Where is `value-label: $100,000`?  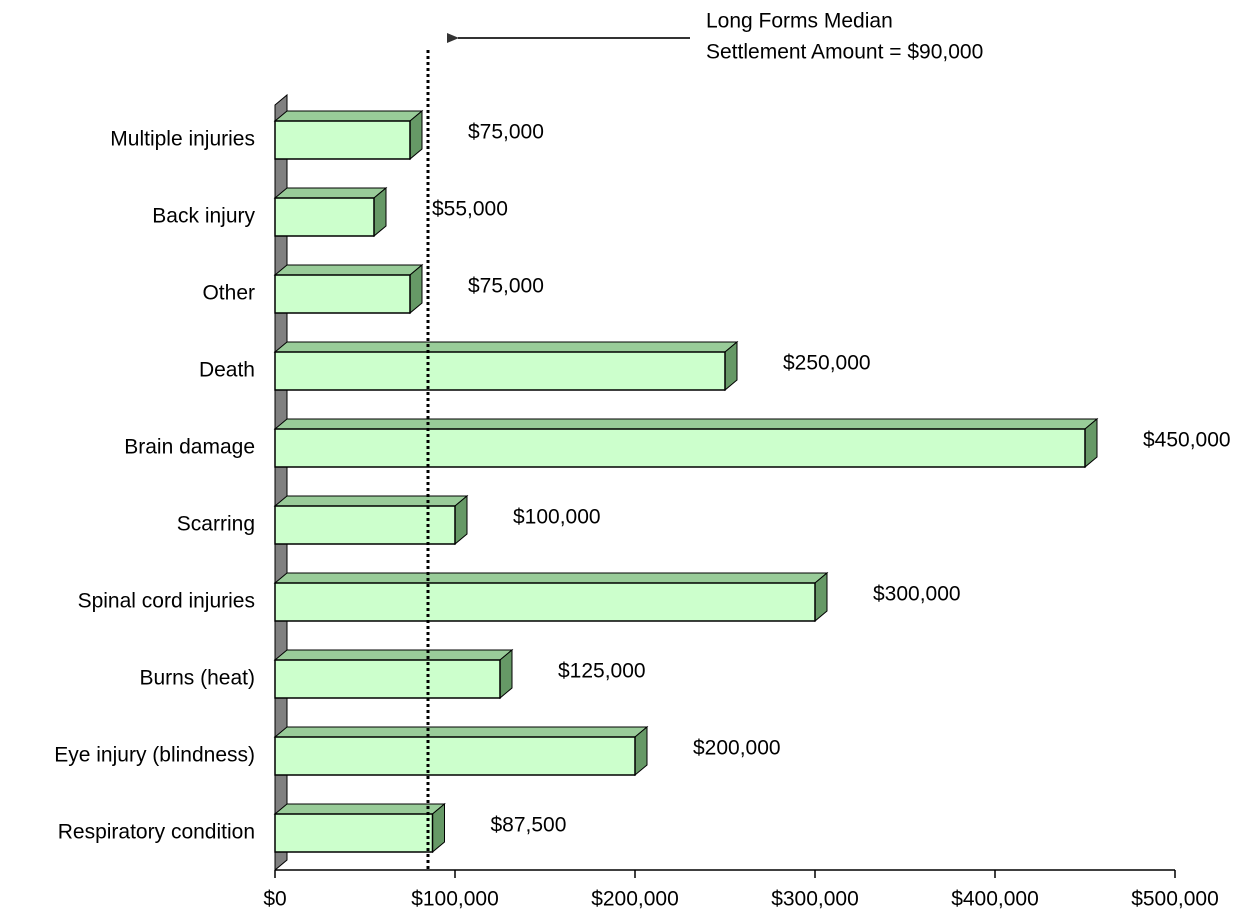 value-label: $100,000 is located at coordinates (557, 517).